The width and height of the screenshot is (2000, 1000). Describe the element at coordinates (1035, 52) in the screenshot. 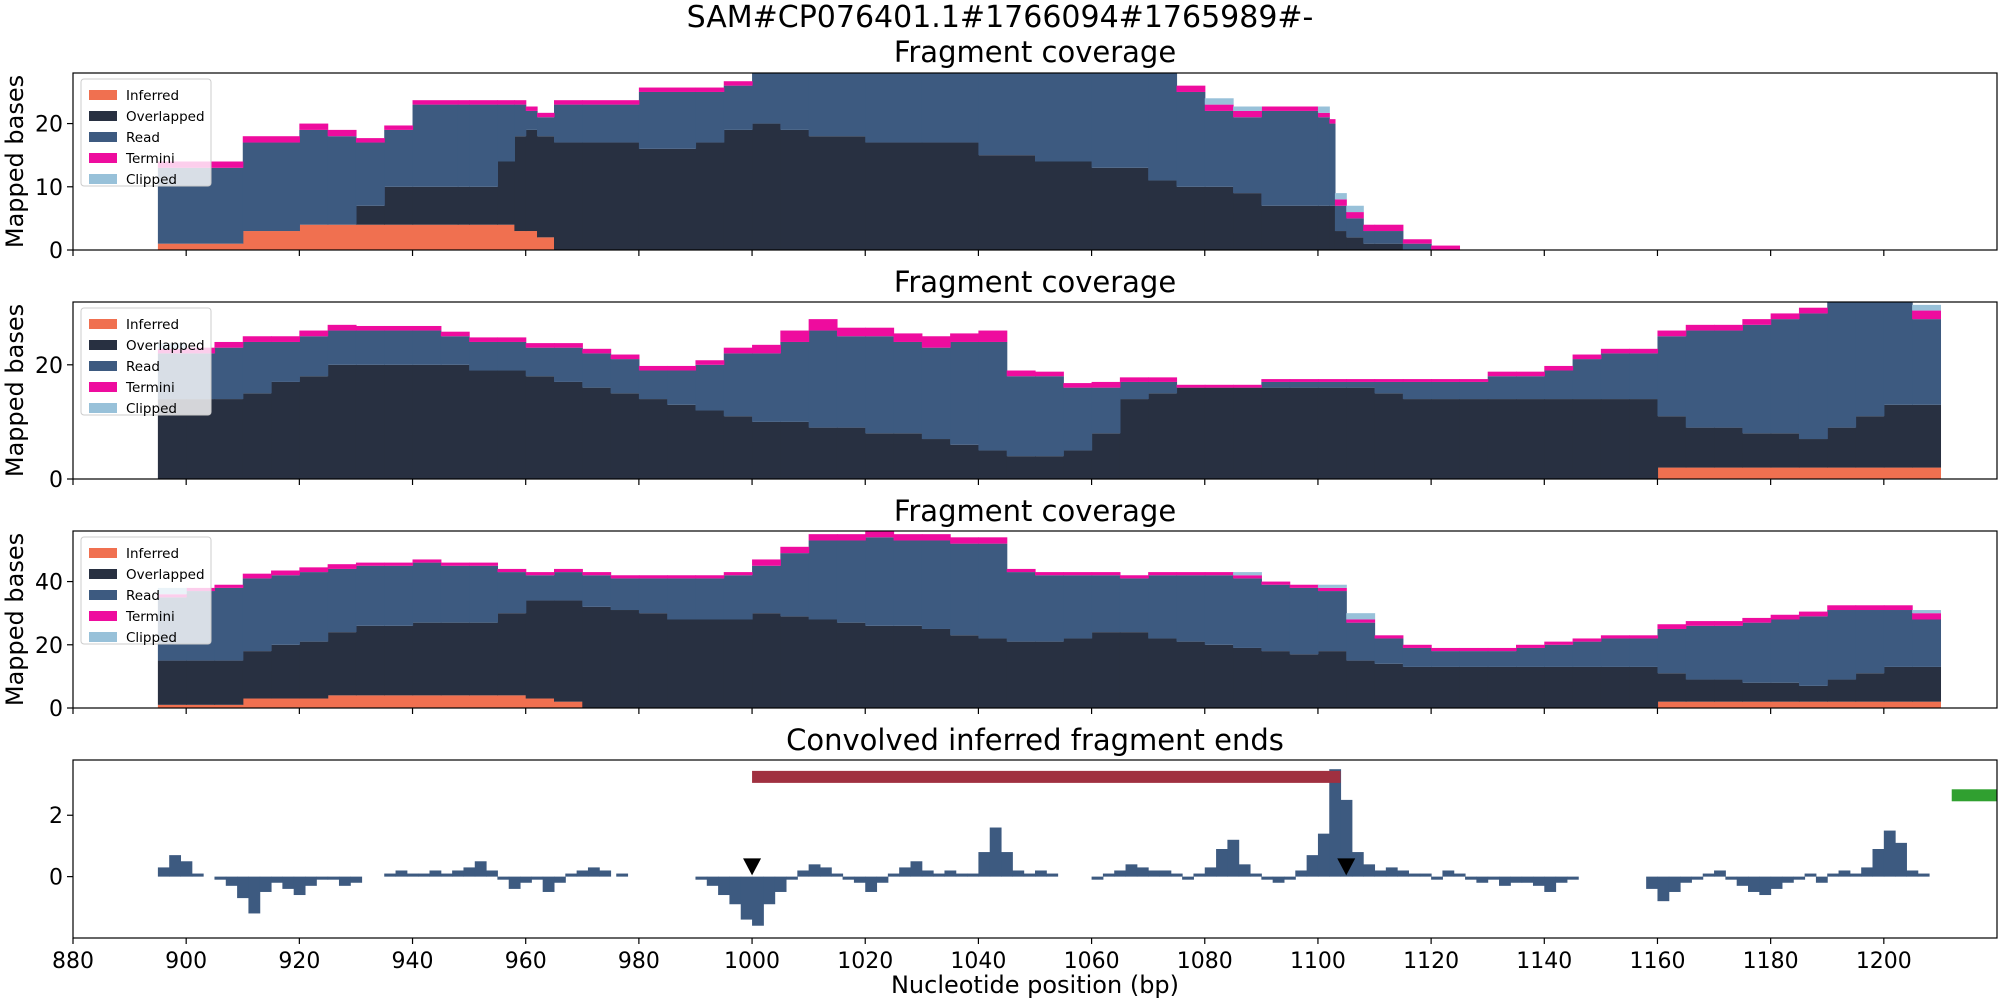

I see `panel-title: Fragment coverage` at that location.